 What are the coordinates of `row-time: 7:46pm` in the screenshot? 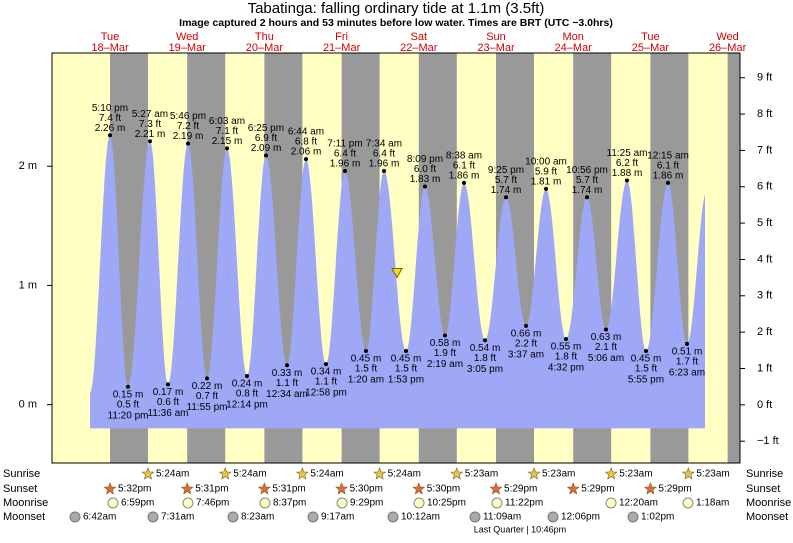 It's located at (212, 503).